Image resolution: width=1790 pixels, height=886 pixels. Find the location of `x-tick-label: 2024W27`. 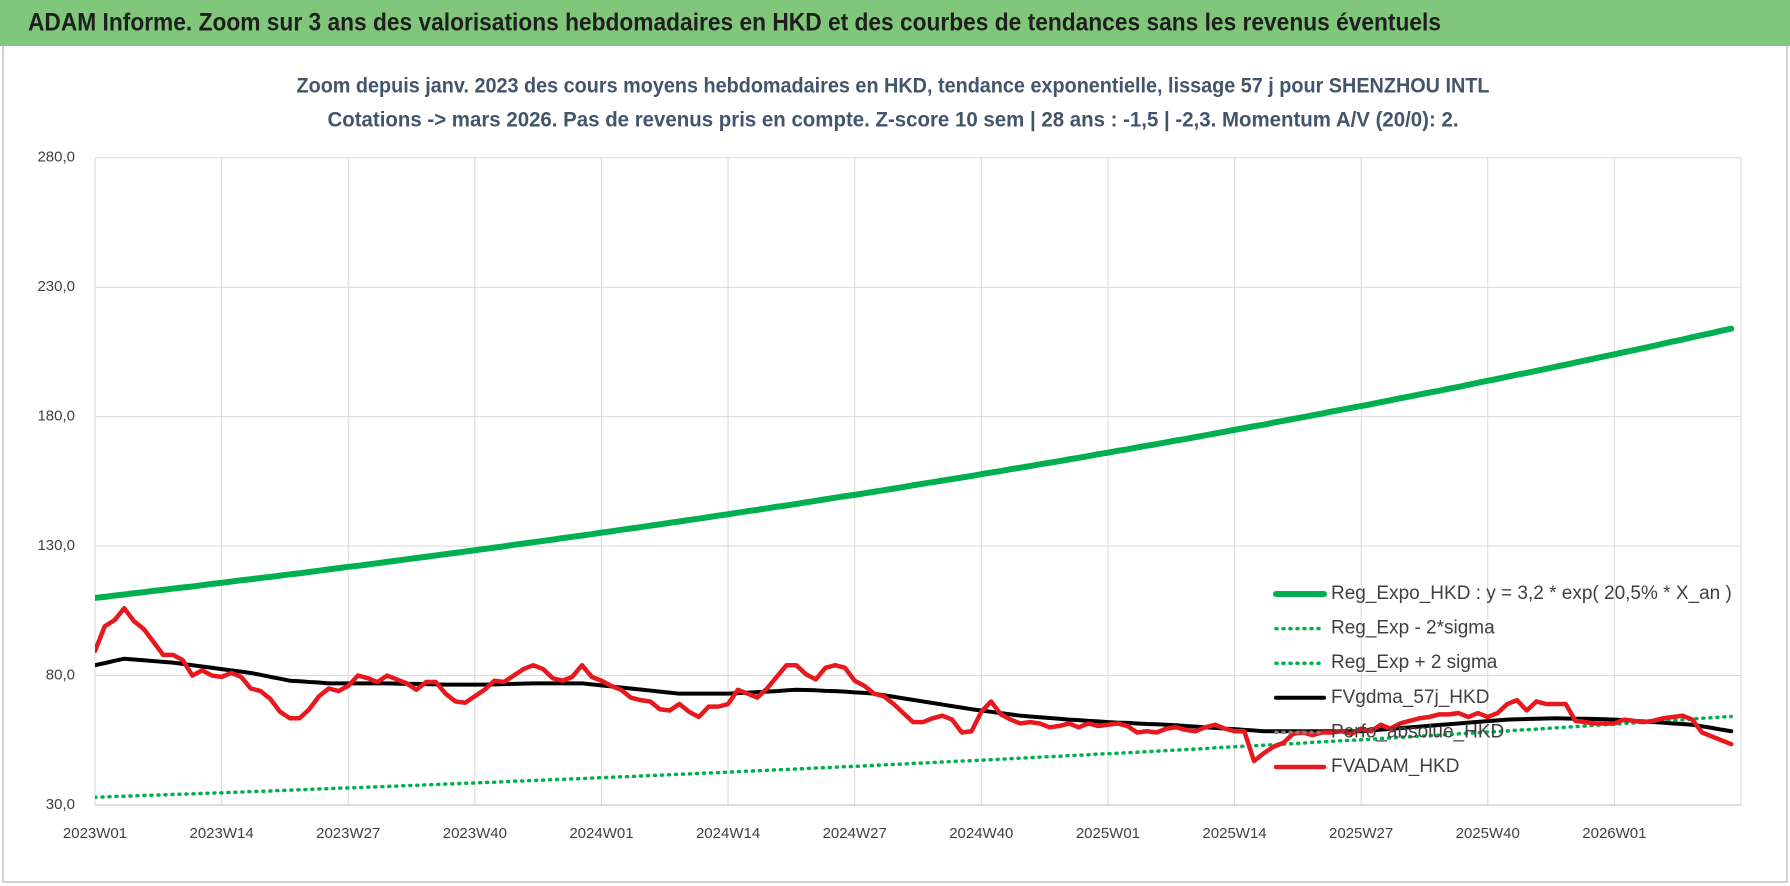

x-tick-label: 2024W27 is located at coordinates (855, 833).